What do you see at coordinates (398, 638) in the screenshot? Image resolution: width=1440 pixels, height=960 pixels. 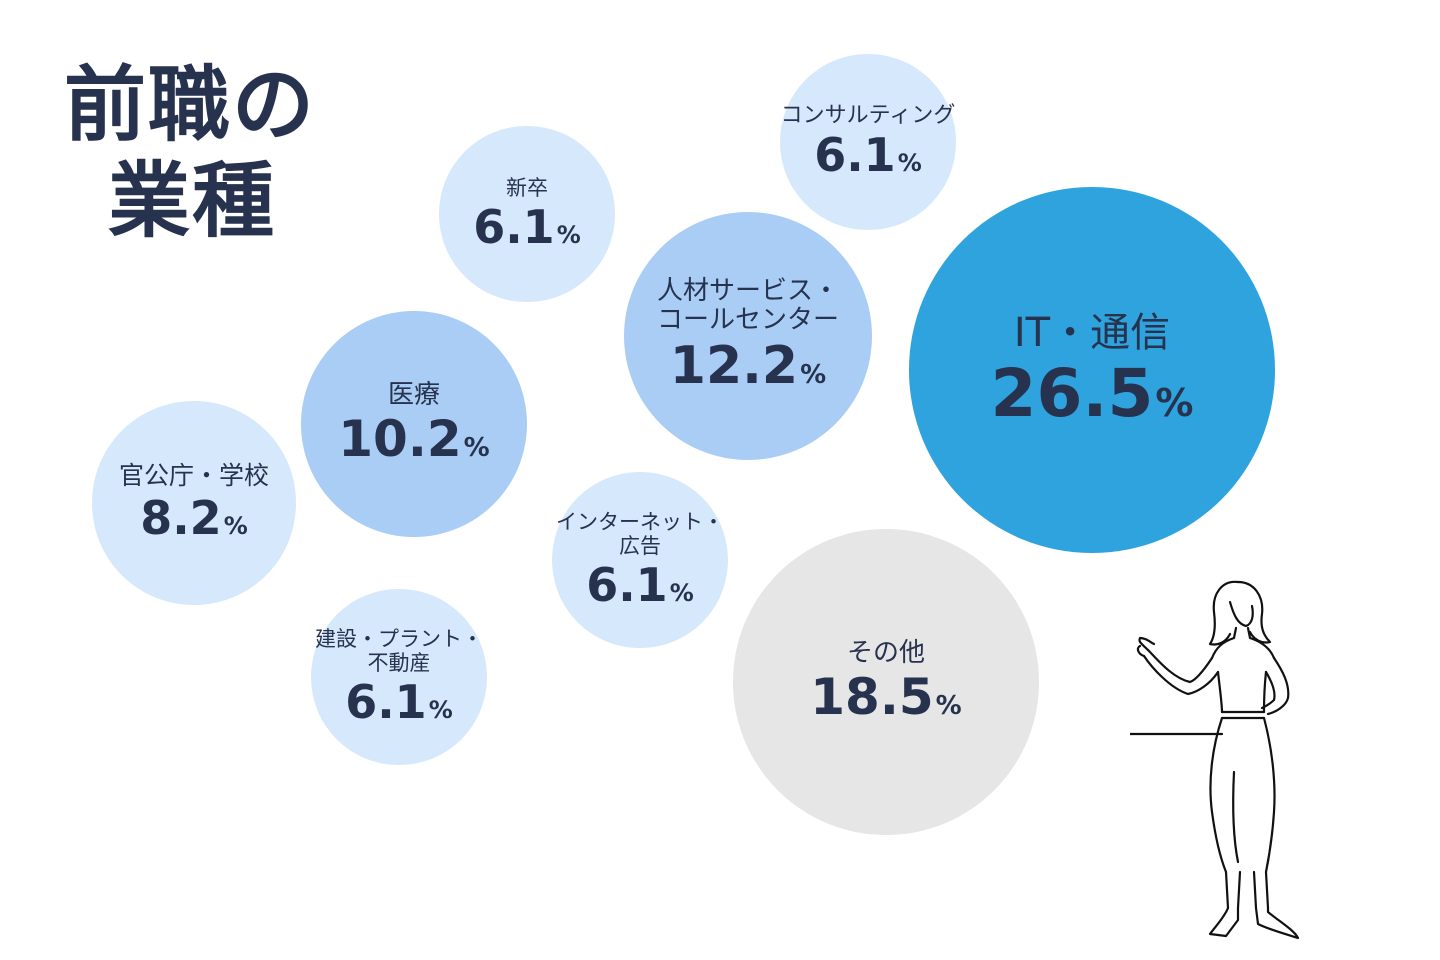 I see `bubble-label: 建設・プラント・` at bounding box center [398, 638].